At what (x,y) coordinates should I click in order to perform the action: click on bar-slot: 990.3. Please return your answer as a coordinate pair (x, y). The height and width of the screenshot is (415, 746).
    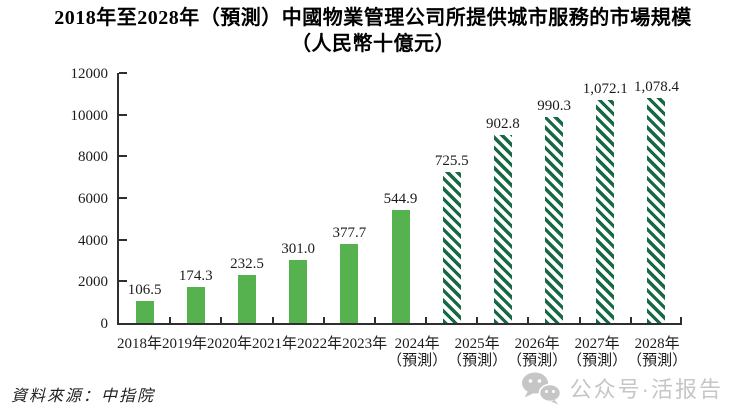
    Looking at the image, I should click on (554, 198).